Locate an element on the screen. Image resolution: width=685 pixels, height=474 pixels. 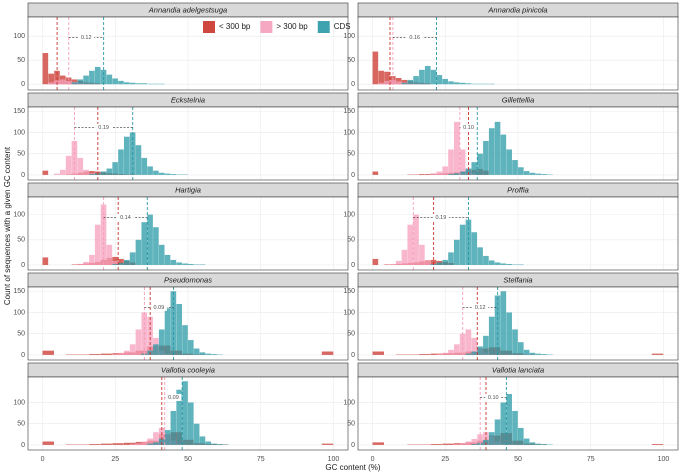
legend-label: < 300 bp is located at coordinates (235, 26).